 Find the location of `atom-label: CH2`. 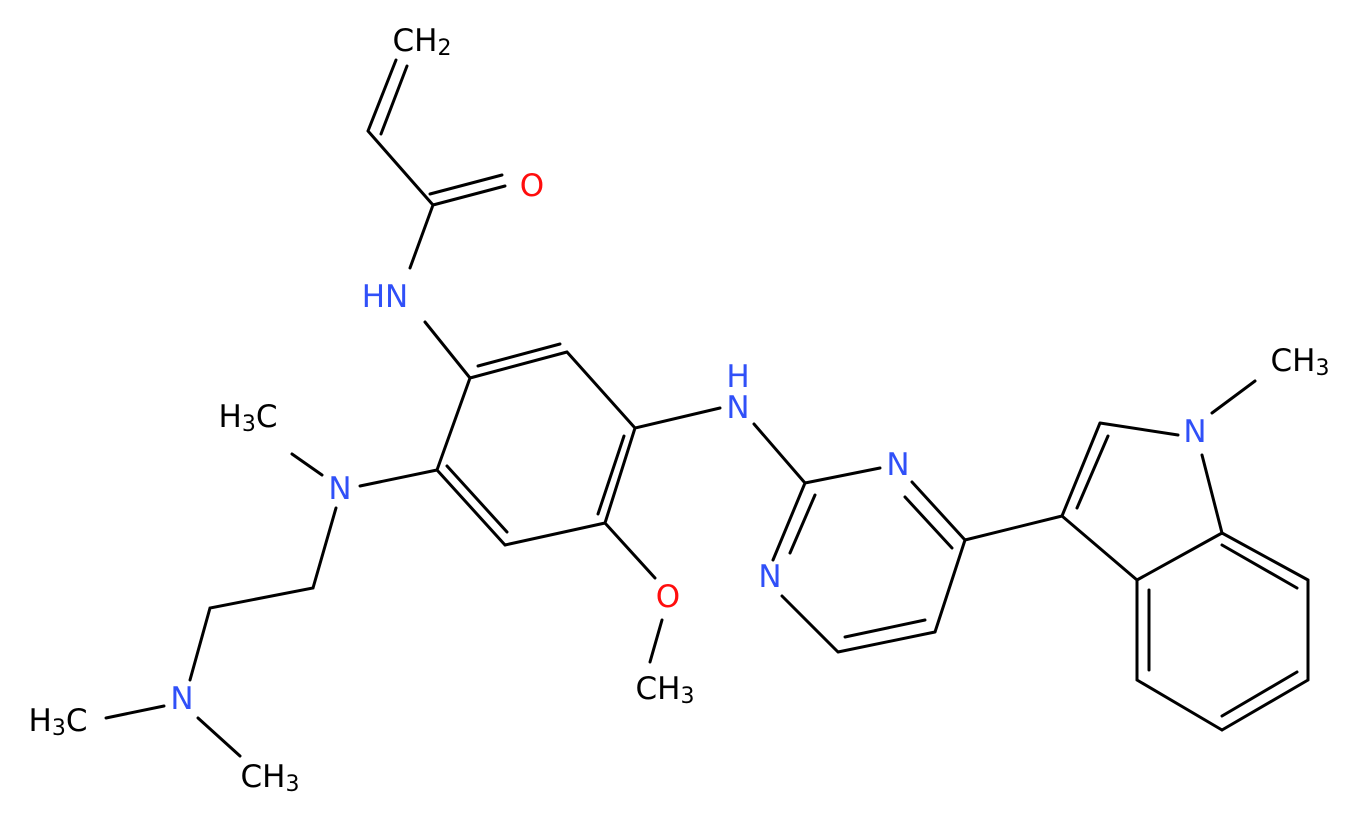

atom-label: CH2 is located at coordinates (422, 42).